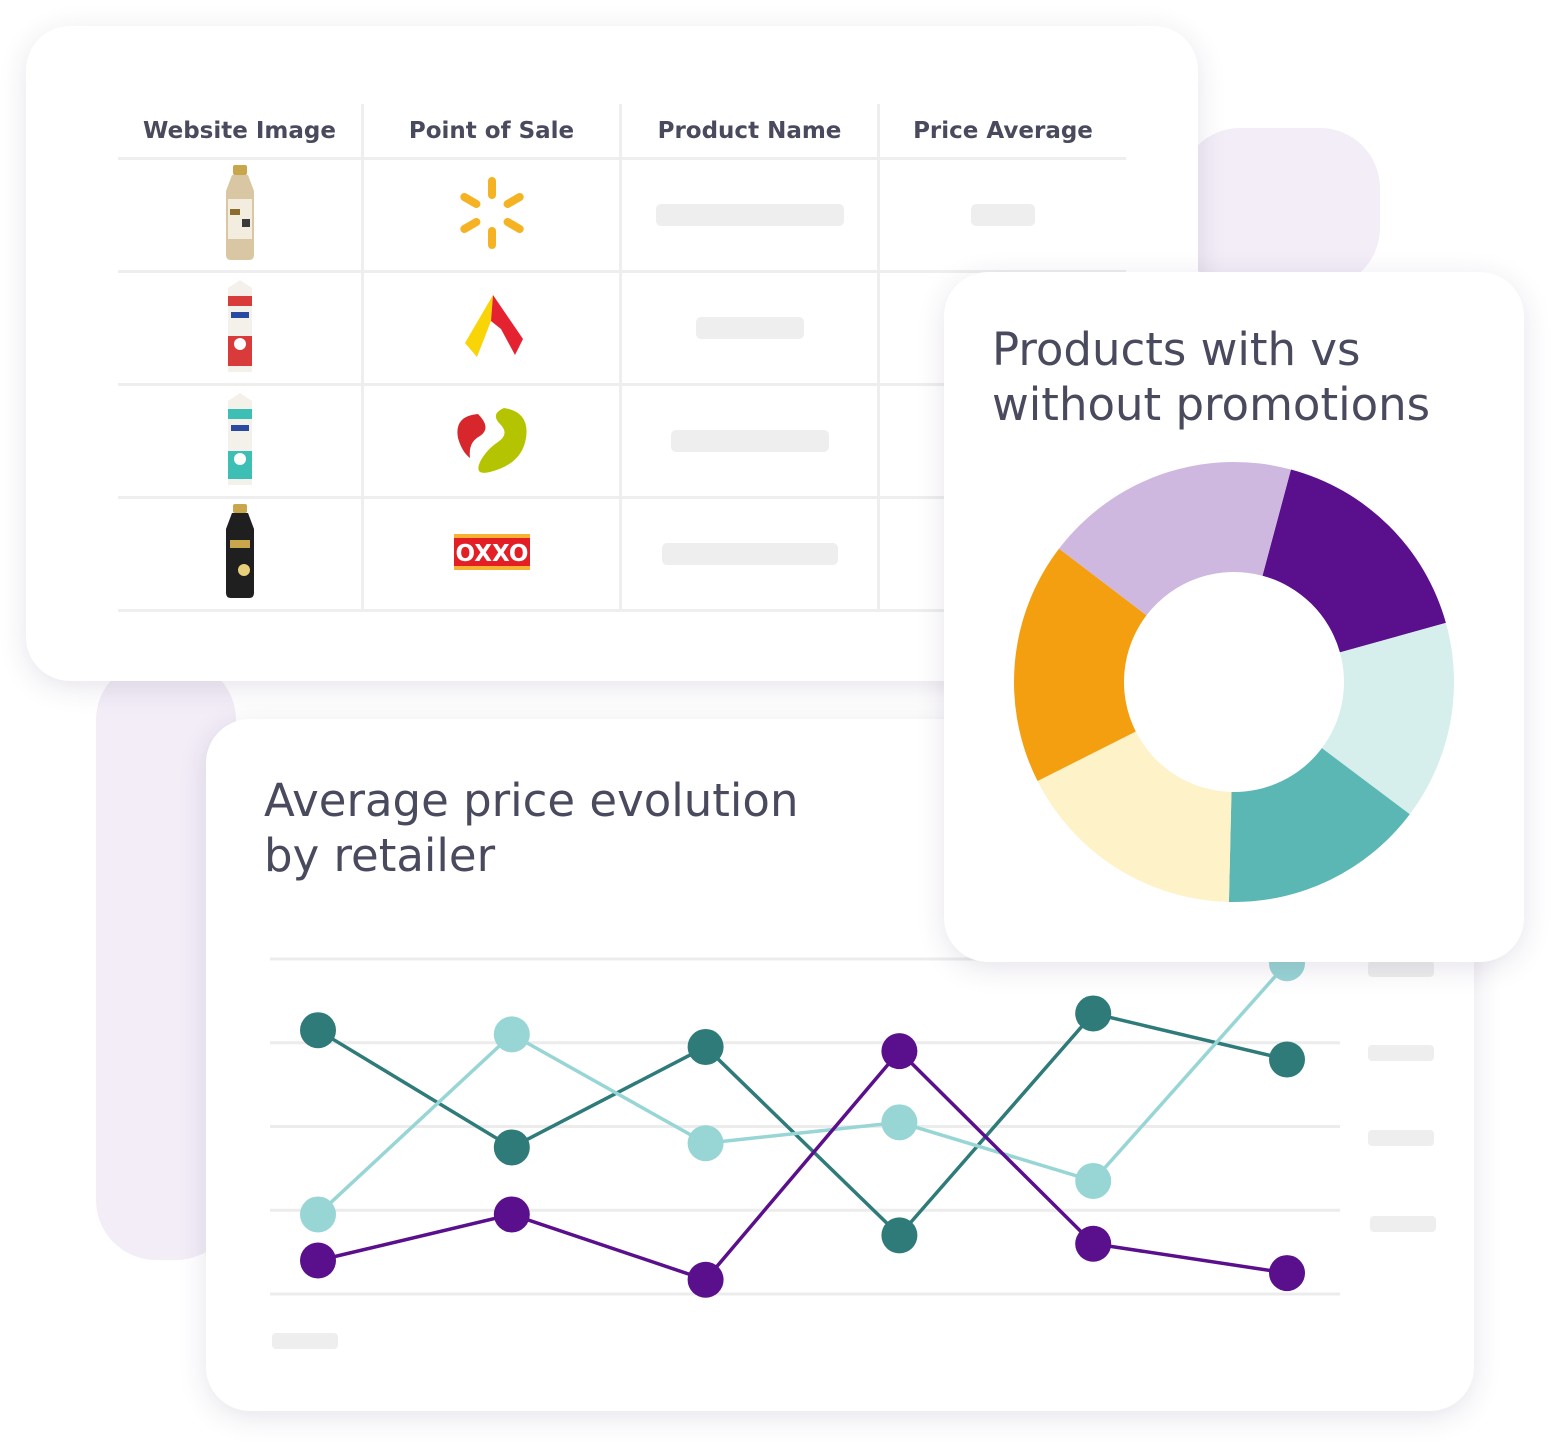 Image resolution: width=1567 pixels, height=1454 pixels. What do you see at coordinates (493, 325) in the screenshot?
I see `chedraui-logo-icon` at bounding box center [493, 325].